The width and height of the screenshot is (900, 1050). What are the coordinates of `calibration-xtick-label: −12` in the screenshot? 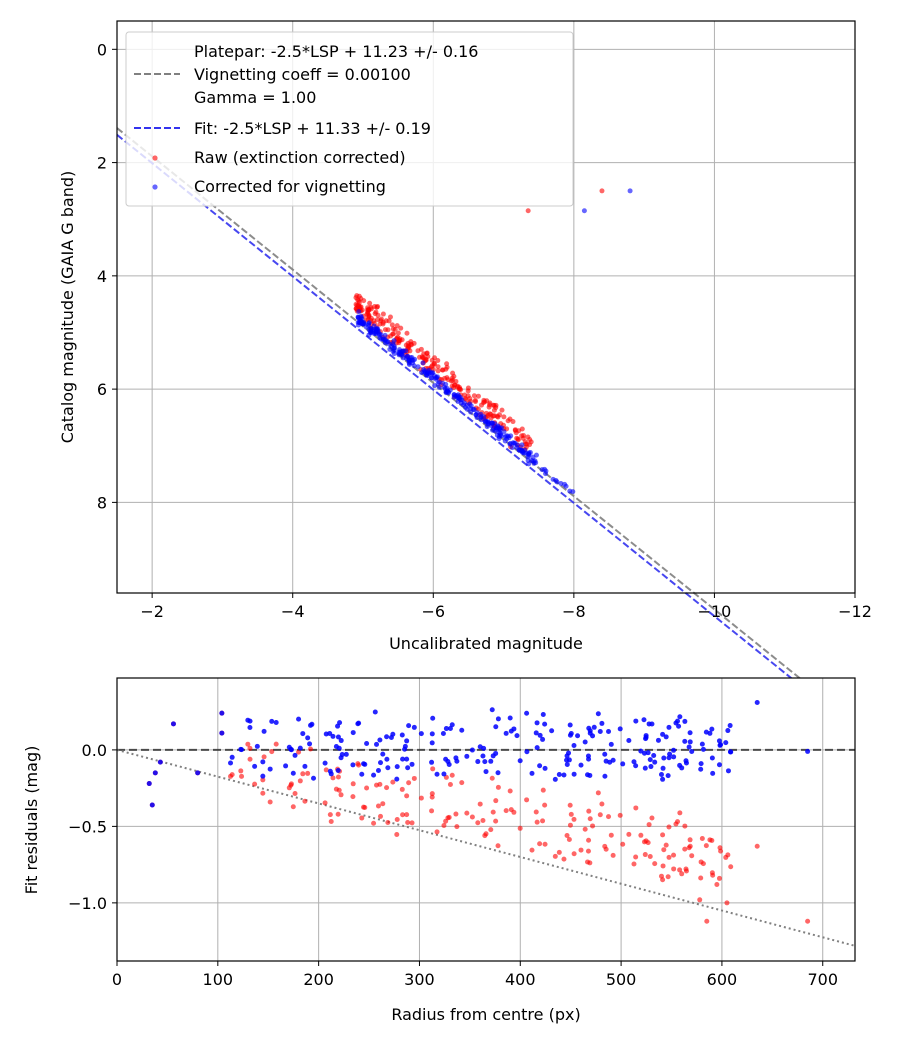 It's located at (855, 611).